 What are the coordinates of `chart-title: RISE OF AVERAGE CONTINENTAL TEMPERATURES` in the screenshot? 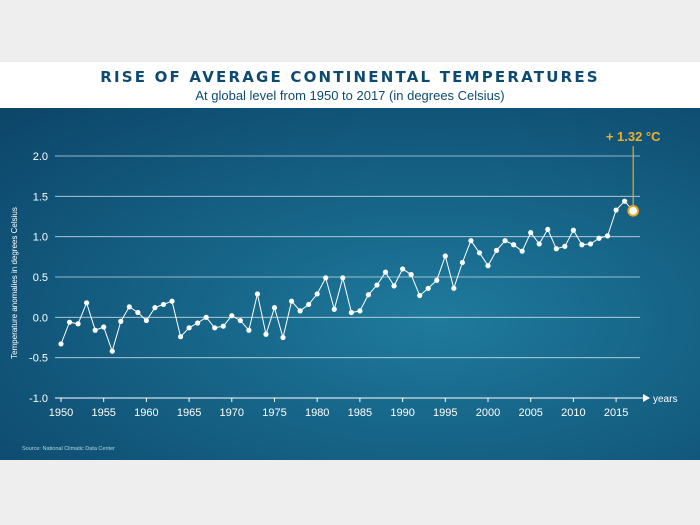 It's located at (350, 77).